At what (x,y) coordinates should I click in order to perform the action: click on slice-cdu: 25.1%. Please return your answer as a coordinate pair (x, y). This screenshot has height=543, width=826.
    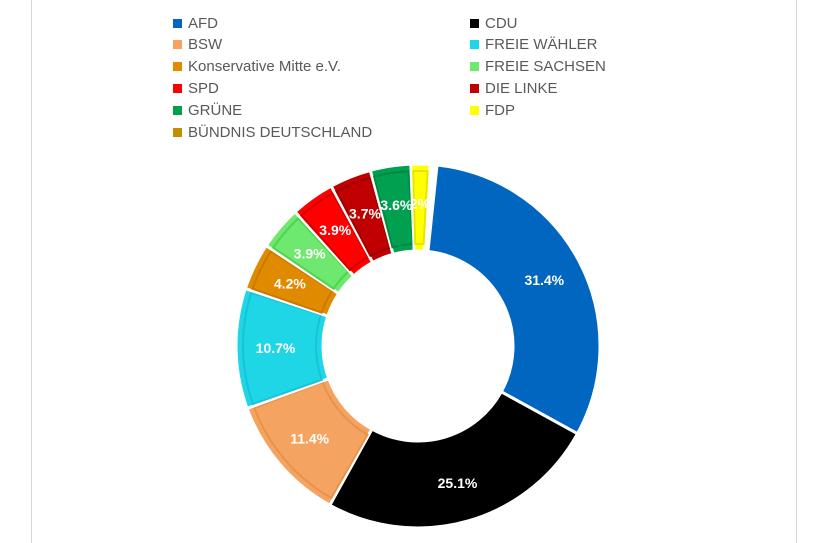
    Looking at the image, I should click on (453, 459).